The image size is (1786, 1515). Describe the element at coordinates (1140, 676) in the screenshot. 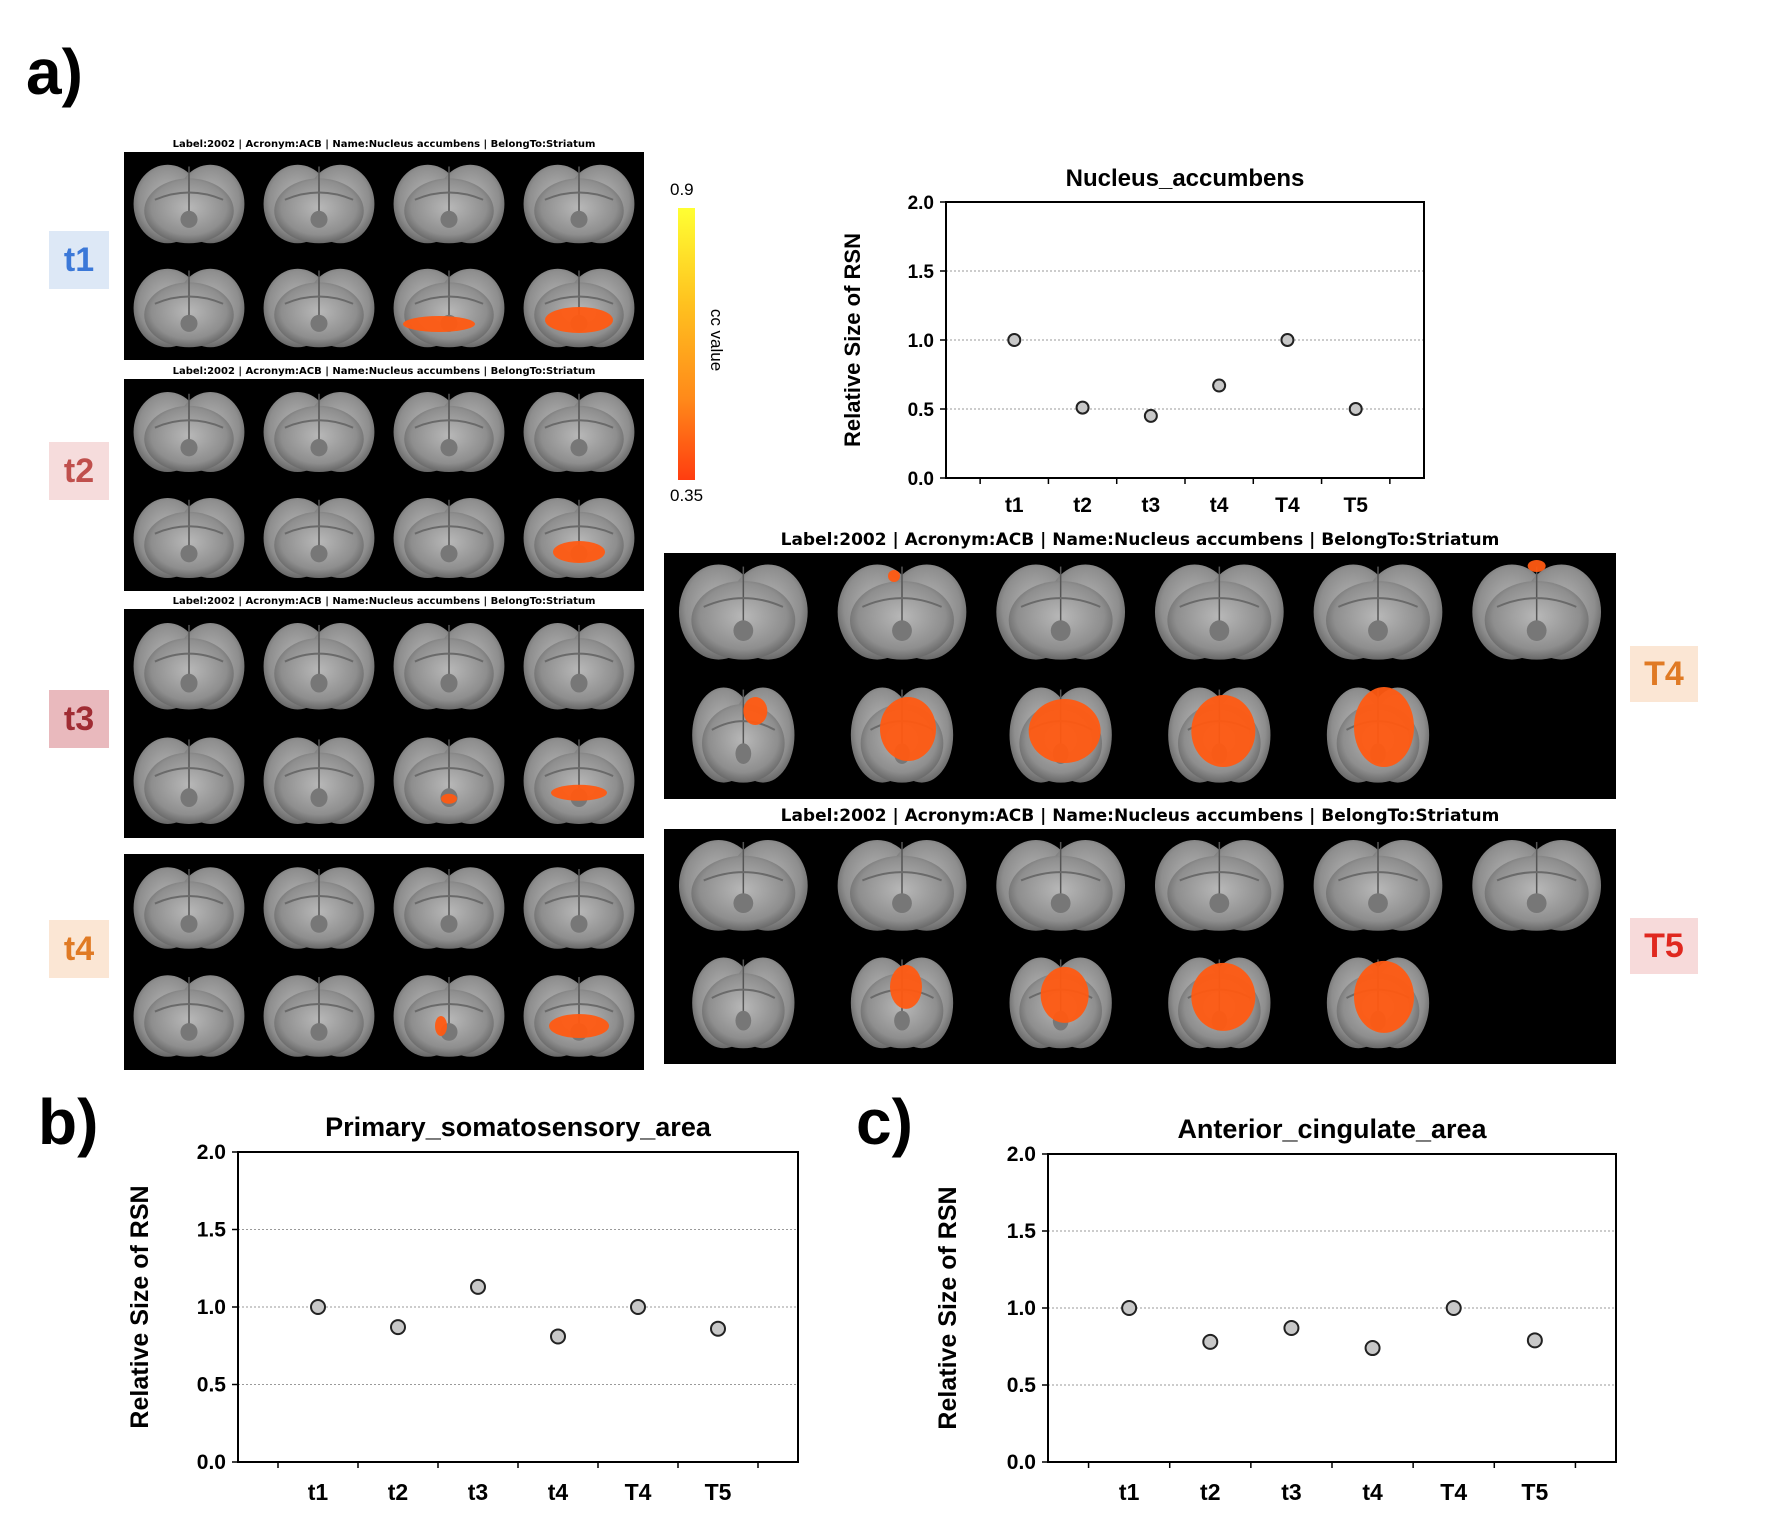

I see `brain-panel-T4` at that location.